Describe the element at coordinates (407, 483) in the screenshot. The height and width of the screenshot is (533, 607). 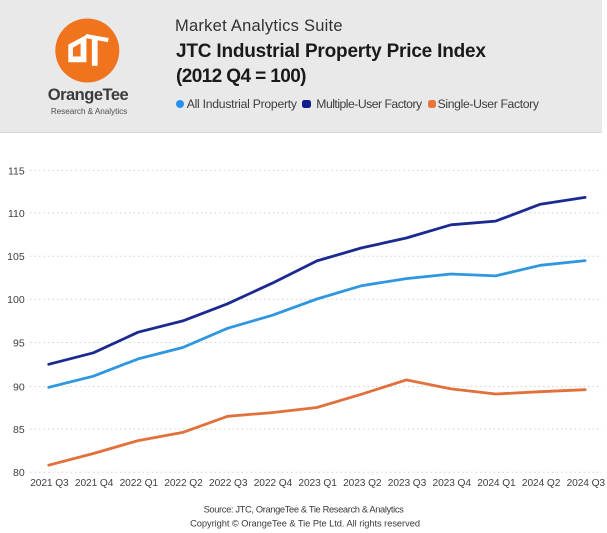
I see `svg-text: 2023 Q3` at that location.